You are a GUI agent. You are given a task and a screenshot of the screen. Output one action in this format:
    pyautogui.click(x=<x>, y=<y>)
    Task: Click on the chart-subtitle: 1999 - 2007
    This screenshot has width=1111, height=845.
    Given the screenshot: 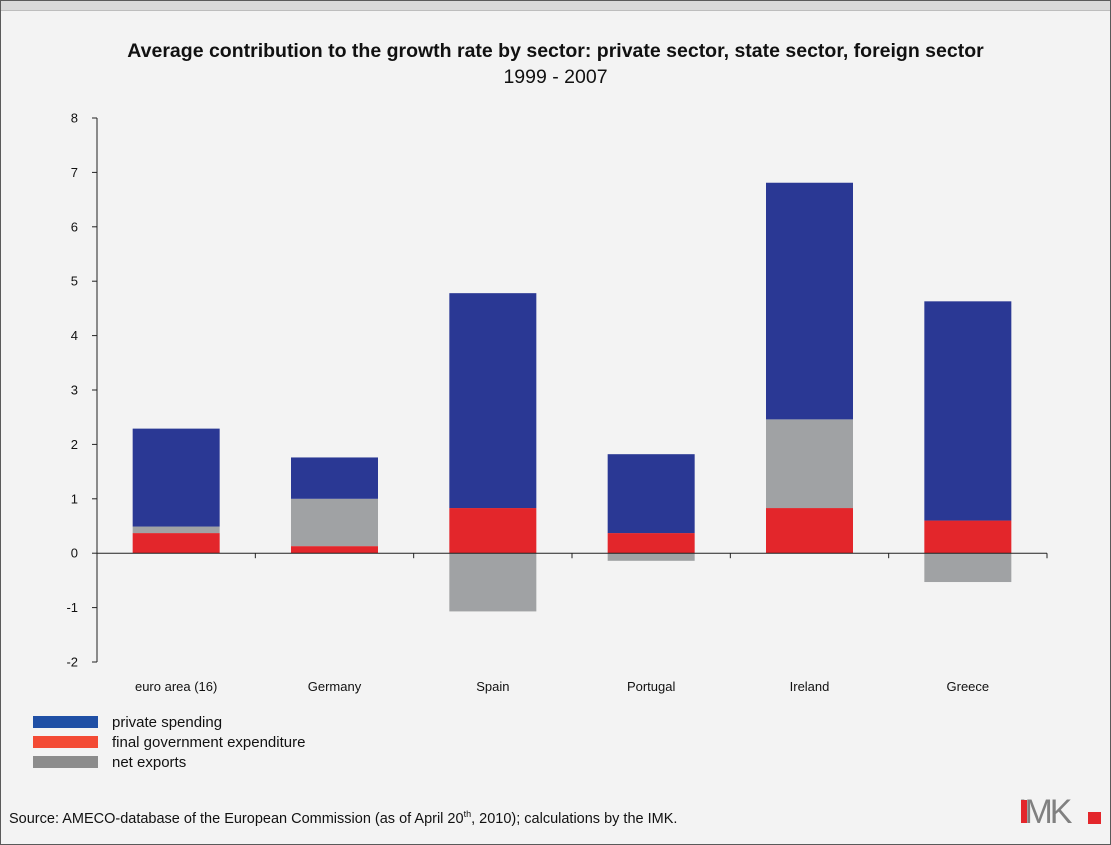 What is the action you would take?
    pyautogui.click(x=555, y=77)
    